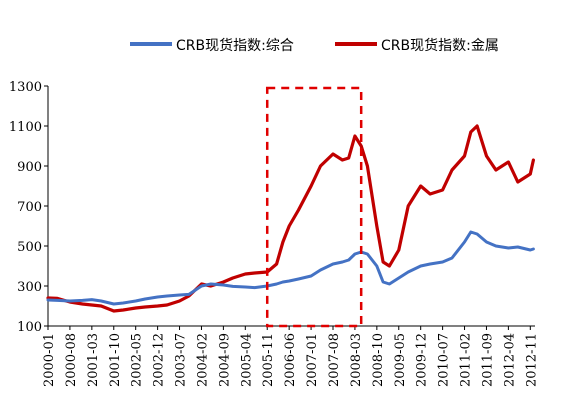  What do you see at coordinates (235, 45) in the screenshot?
I see `legend-label-composite: CRB现货指数:综合` at bounding box center [235, 45].